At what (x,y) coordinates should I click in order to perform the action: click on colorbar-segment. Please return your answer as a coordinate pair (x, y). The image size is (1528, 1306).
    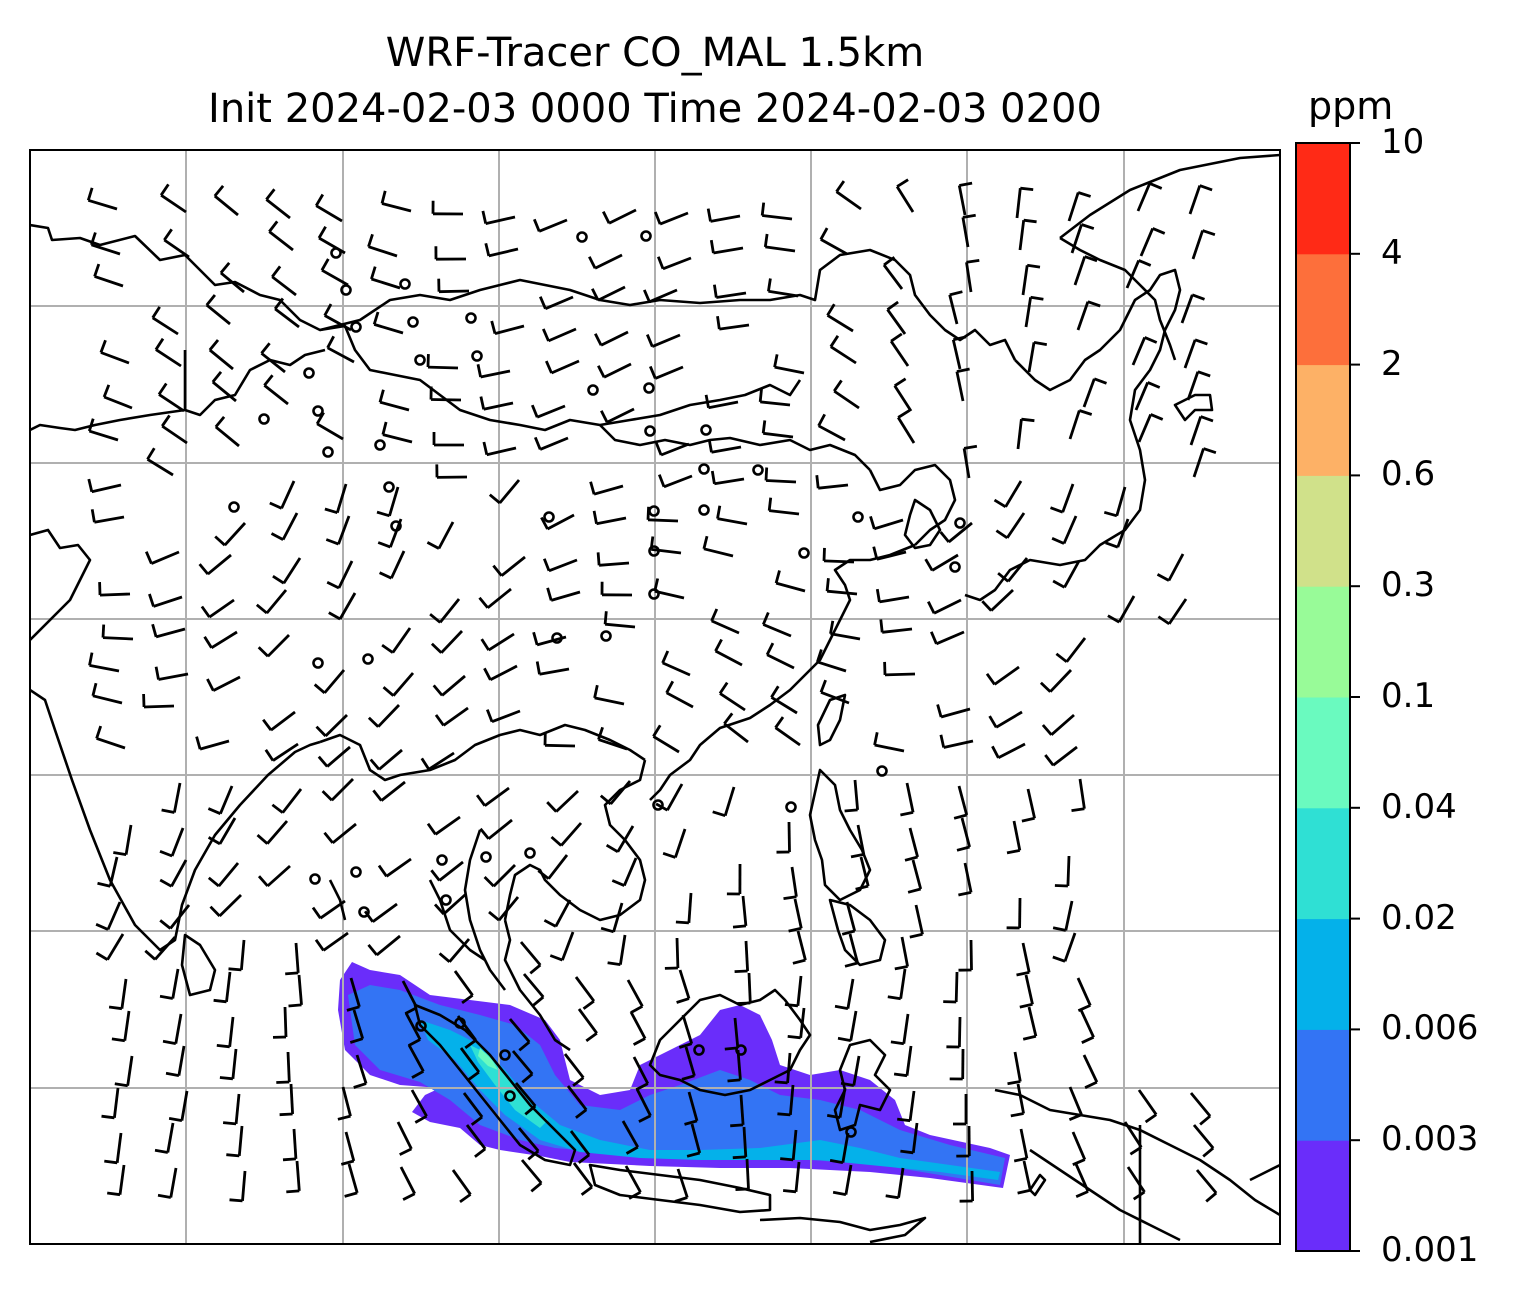
    Looking at the image, I should click on (1323, 863).